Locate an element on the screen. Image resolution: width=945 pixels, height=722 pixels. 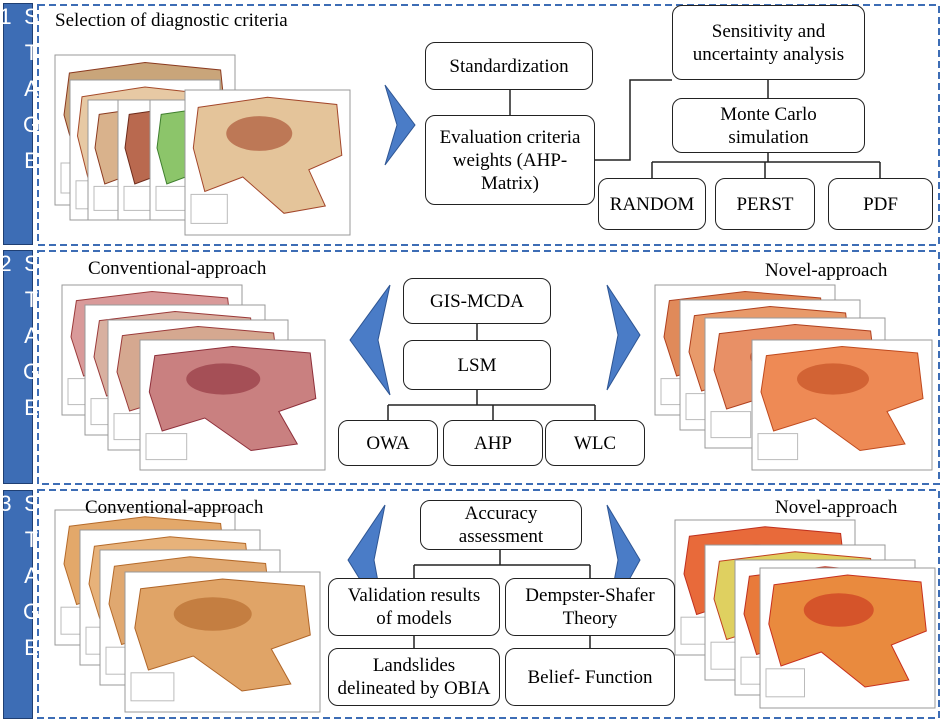
box: GIS-MCDA is located at coordinates (477, 301).